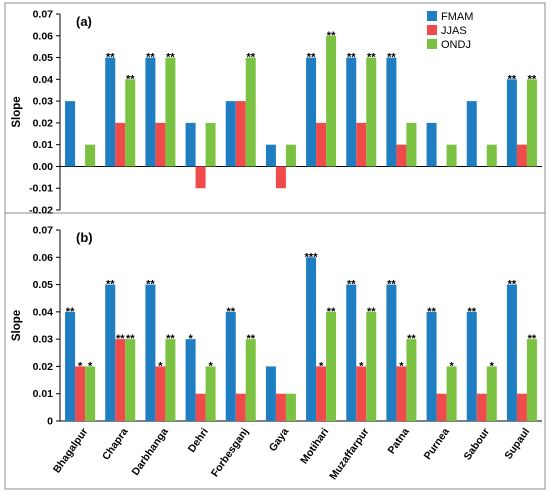 This screenshot has width=550, height=499. What do you see at coordinates (517, 444) in the screenshot?
I see `panel-b-category-label: Supaul` at bounding box center [517, 444].